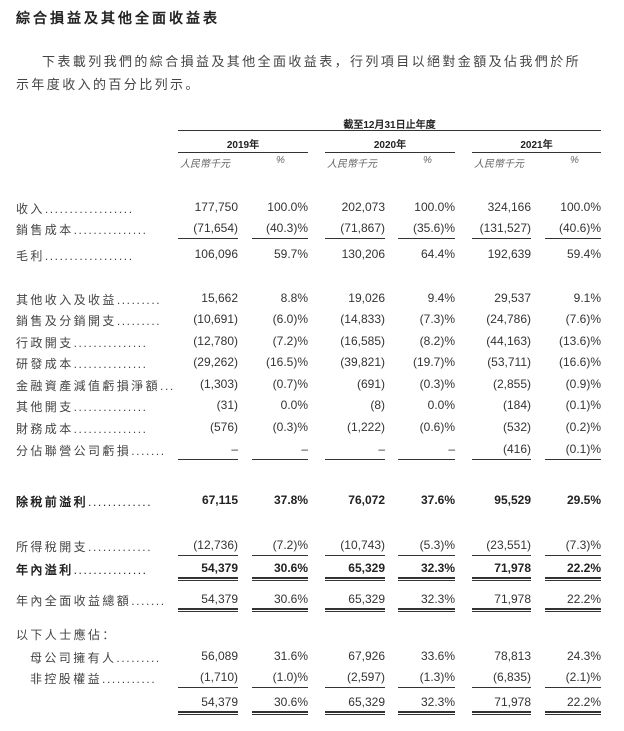 This screenshot has width=624, height=731. I want to click on unit-amount-2020: 人民幣千元, so click(352, 164).